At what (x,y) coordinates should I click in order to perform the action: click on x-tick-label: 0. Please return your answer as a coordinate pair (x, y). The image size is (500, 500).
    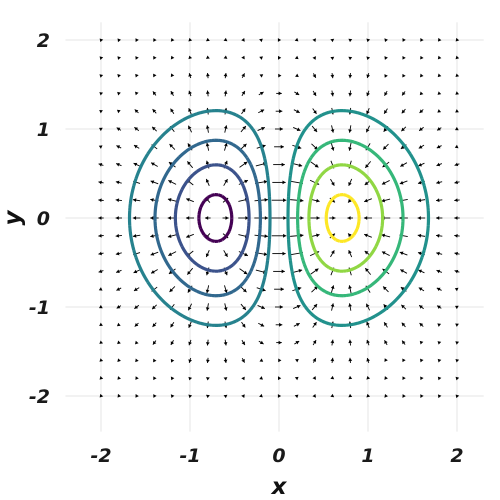
    Looking at the image, I should click on (278, 456).